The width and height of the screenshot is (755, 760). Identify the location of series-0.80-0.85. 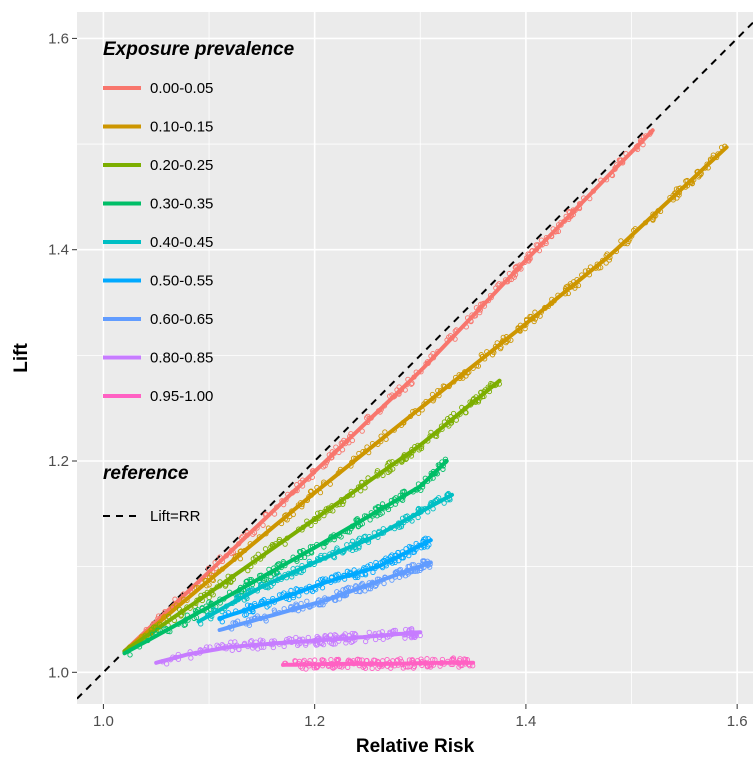
(288, 646).